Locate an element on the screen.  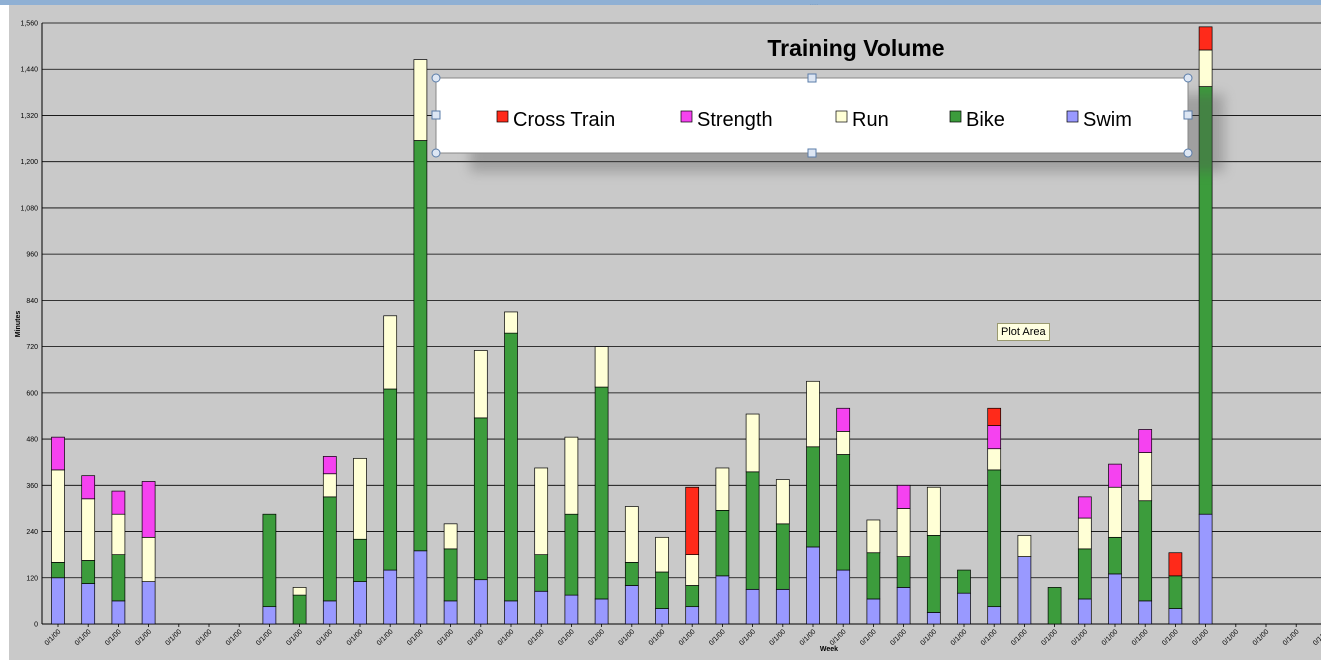
legend-box is located at coordinates (812, 115).